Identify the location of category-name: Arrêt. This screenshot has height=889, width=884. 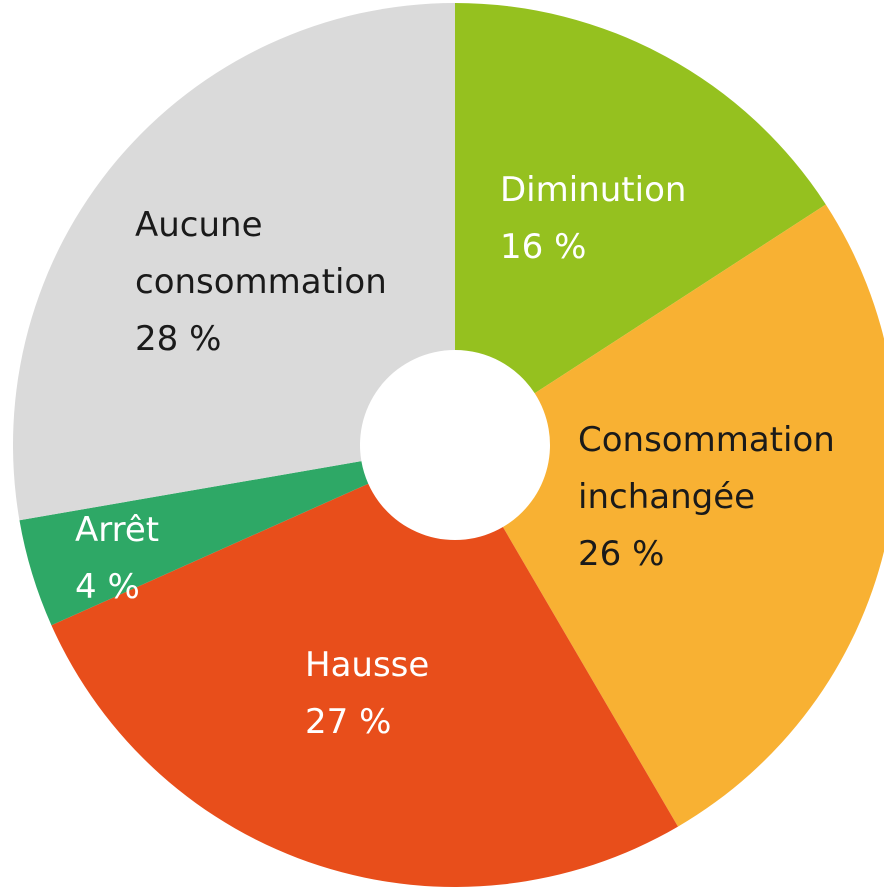
(117, 530).